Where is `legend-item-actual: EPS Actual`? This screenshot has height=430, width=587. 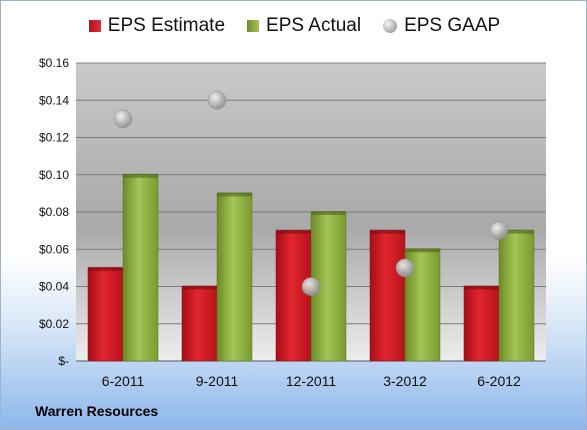
legend-item-actual: EPS Actual is located at coordinates (304, 26).